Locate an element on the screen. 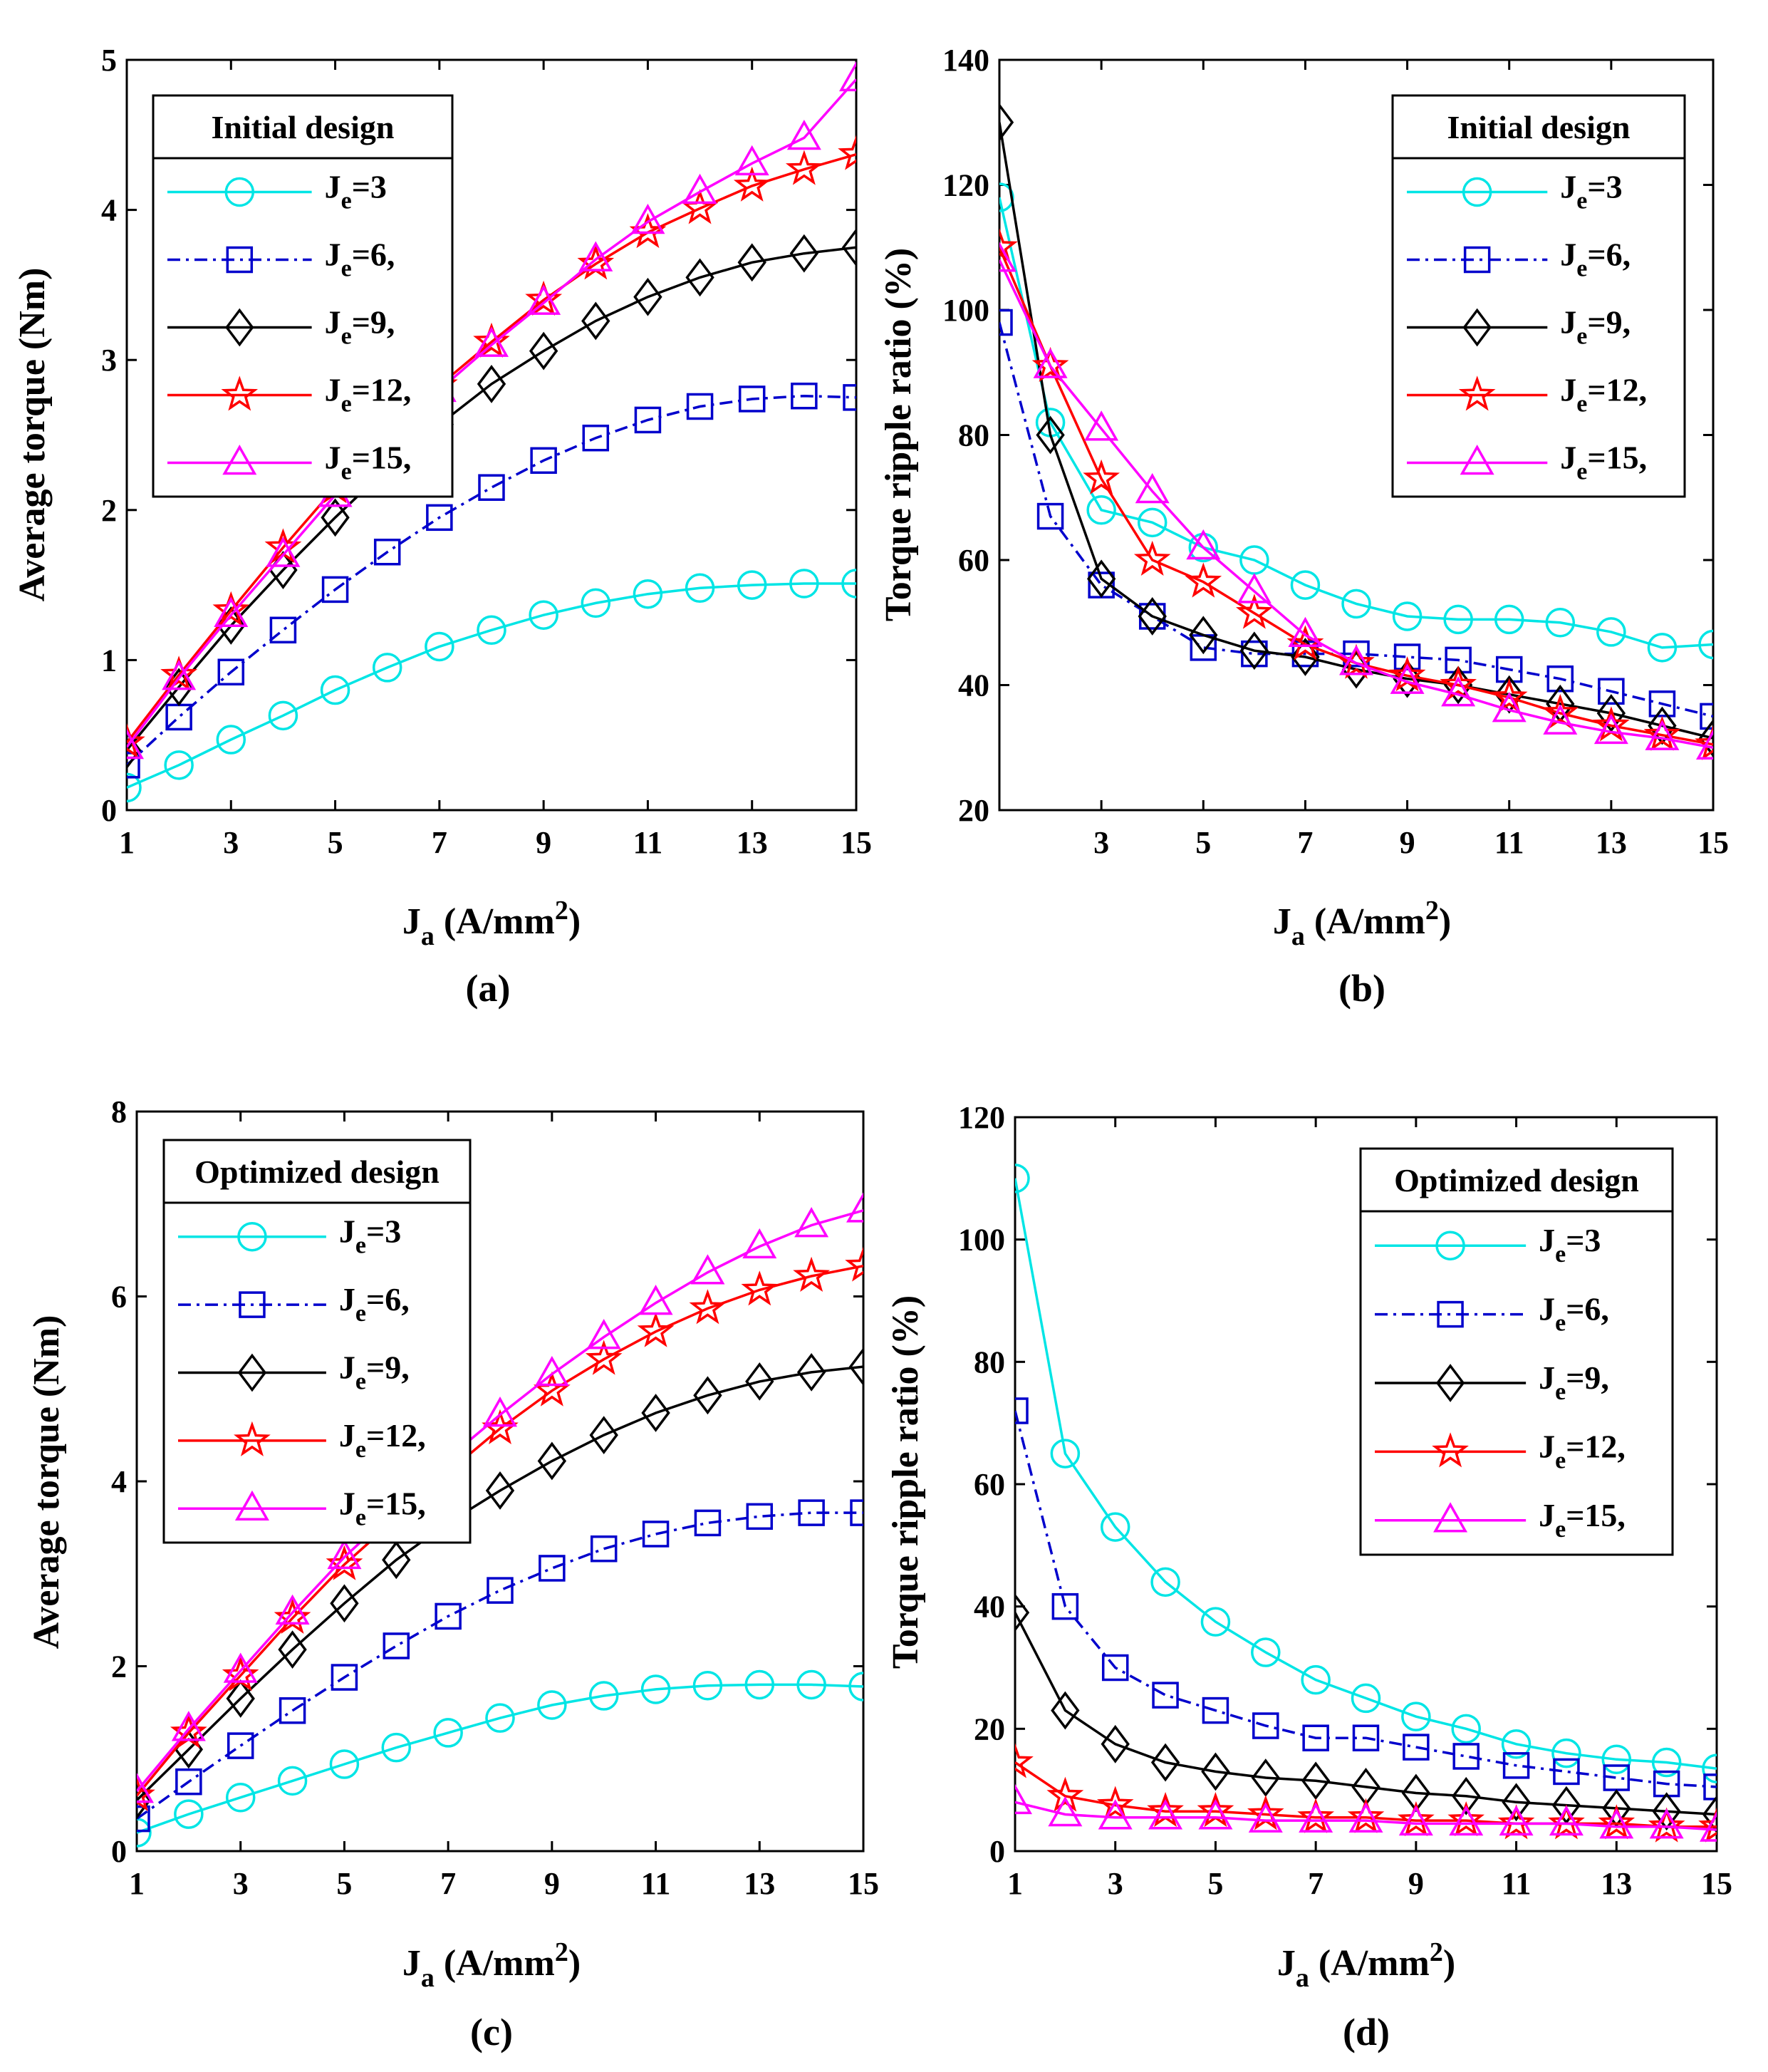 Image resolution: width=1768 pixels, height=2072 pixels. x-tick-label: 15 is located at coordinates (863, 1883).